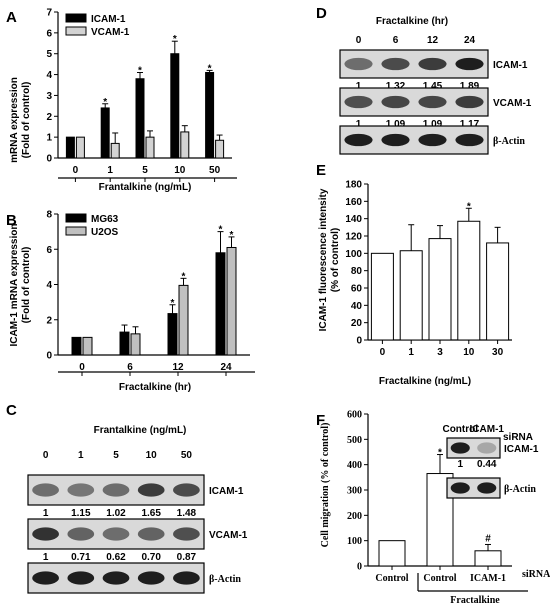 This screenshot has height=608, width=550. What do you see at coordinates (487, 464) in the screenshot?
I see `panel-f-inset-quant: 0.44` at bounding box center [487, 464].